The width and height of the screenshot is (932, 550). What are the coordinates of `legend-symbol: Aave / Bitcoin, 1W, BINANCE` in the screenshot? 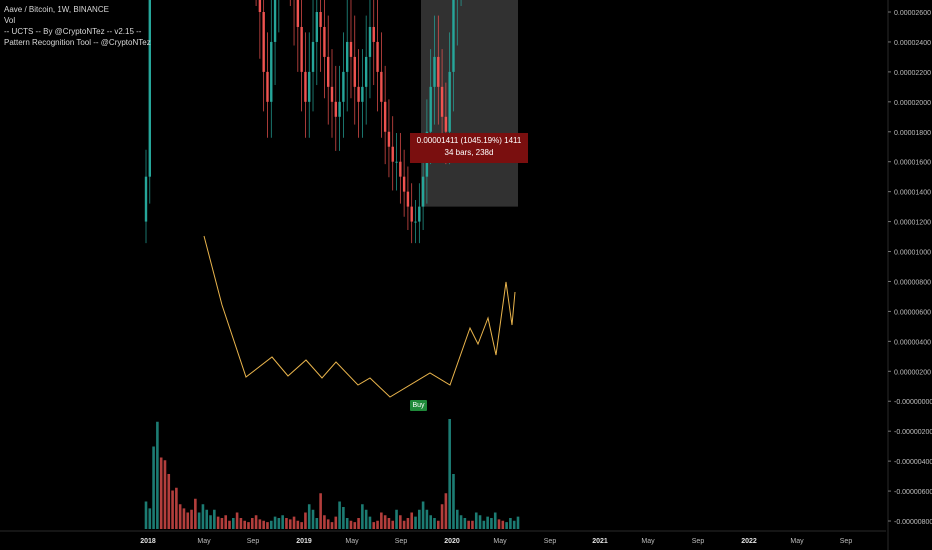 It's located at (56, 9).